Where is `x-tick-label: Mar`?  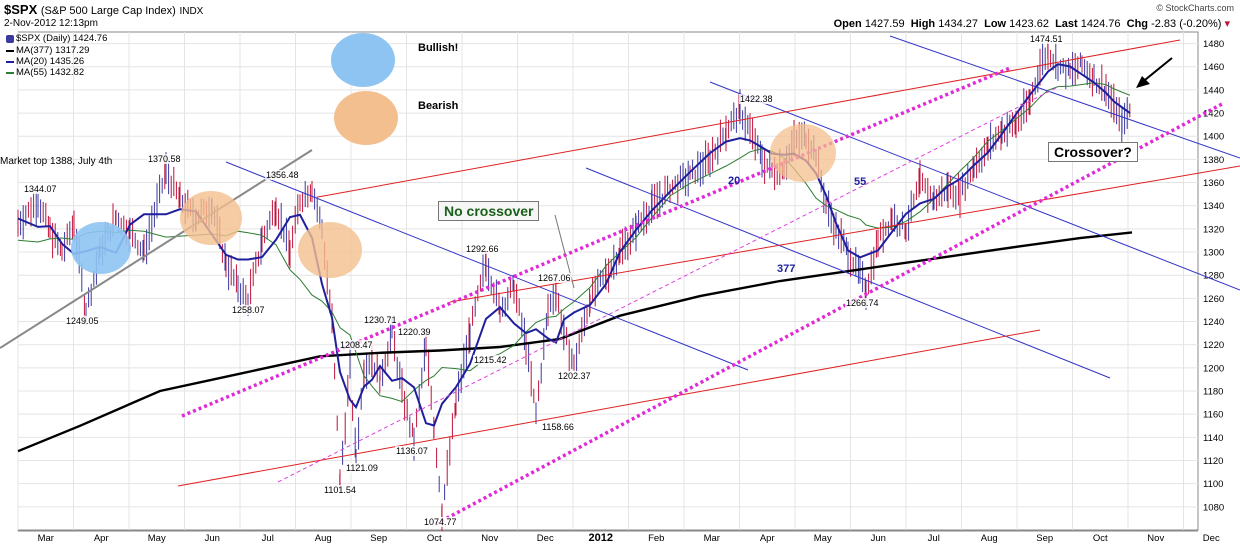 x-tick-label: Mar is located at coordinates (712, 538).